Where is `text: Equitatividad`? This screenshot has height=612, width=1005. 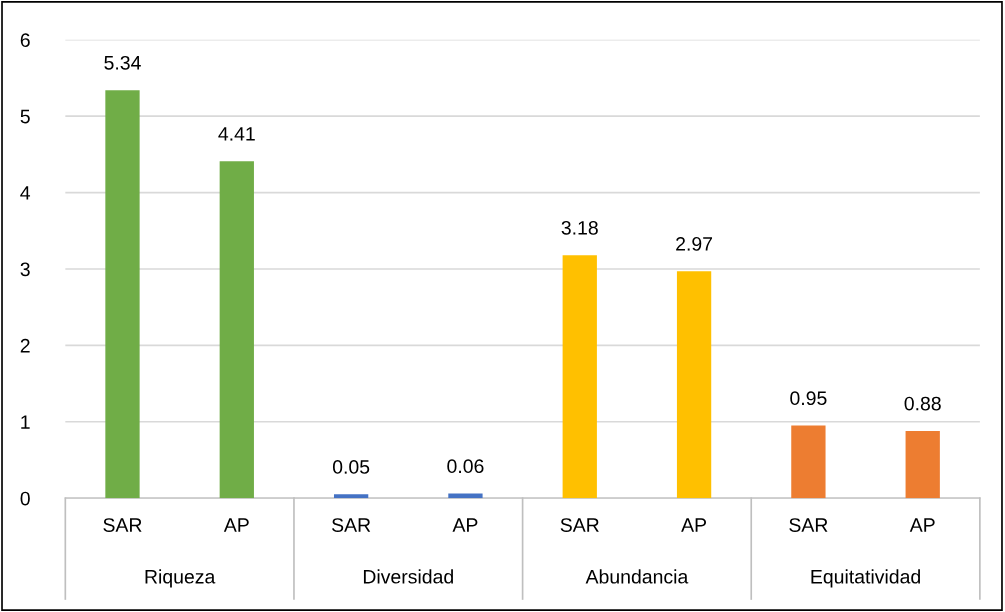 text: Equitatividad is located at coordinates (865, 578).